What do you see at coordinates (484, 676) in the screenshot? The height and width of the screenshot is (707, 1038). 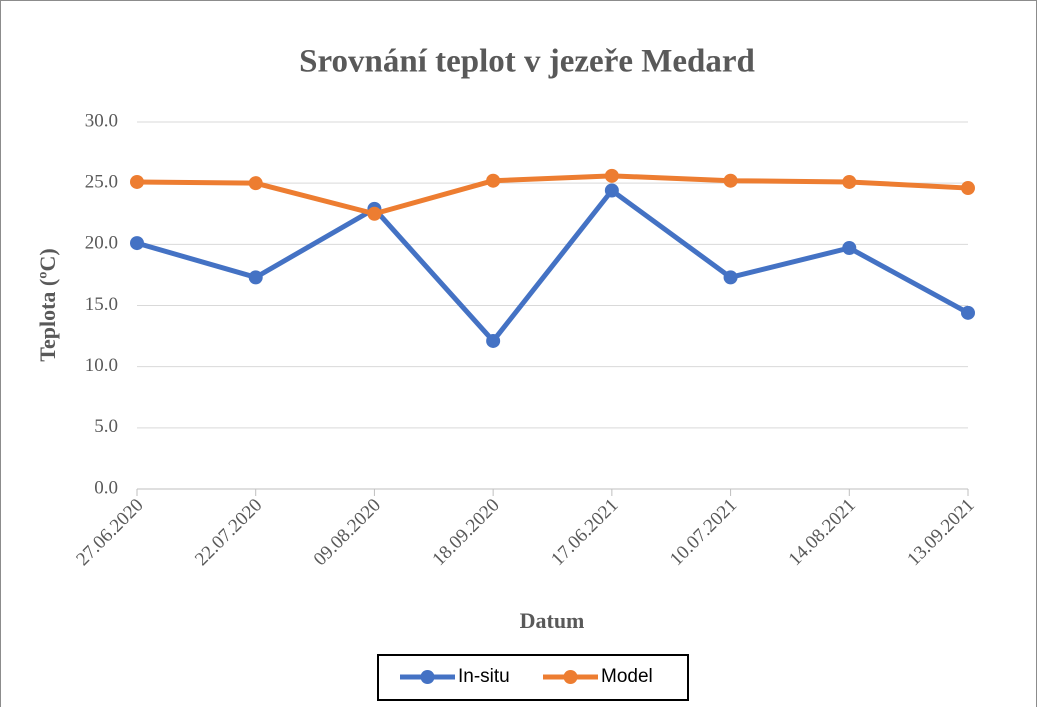 I see `legend-label: In-situ` at bounding box center [484, 676].